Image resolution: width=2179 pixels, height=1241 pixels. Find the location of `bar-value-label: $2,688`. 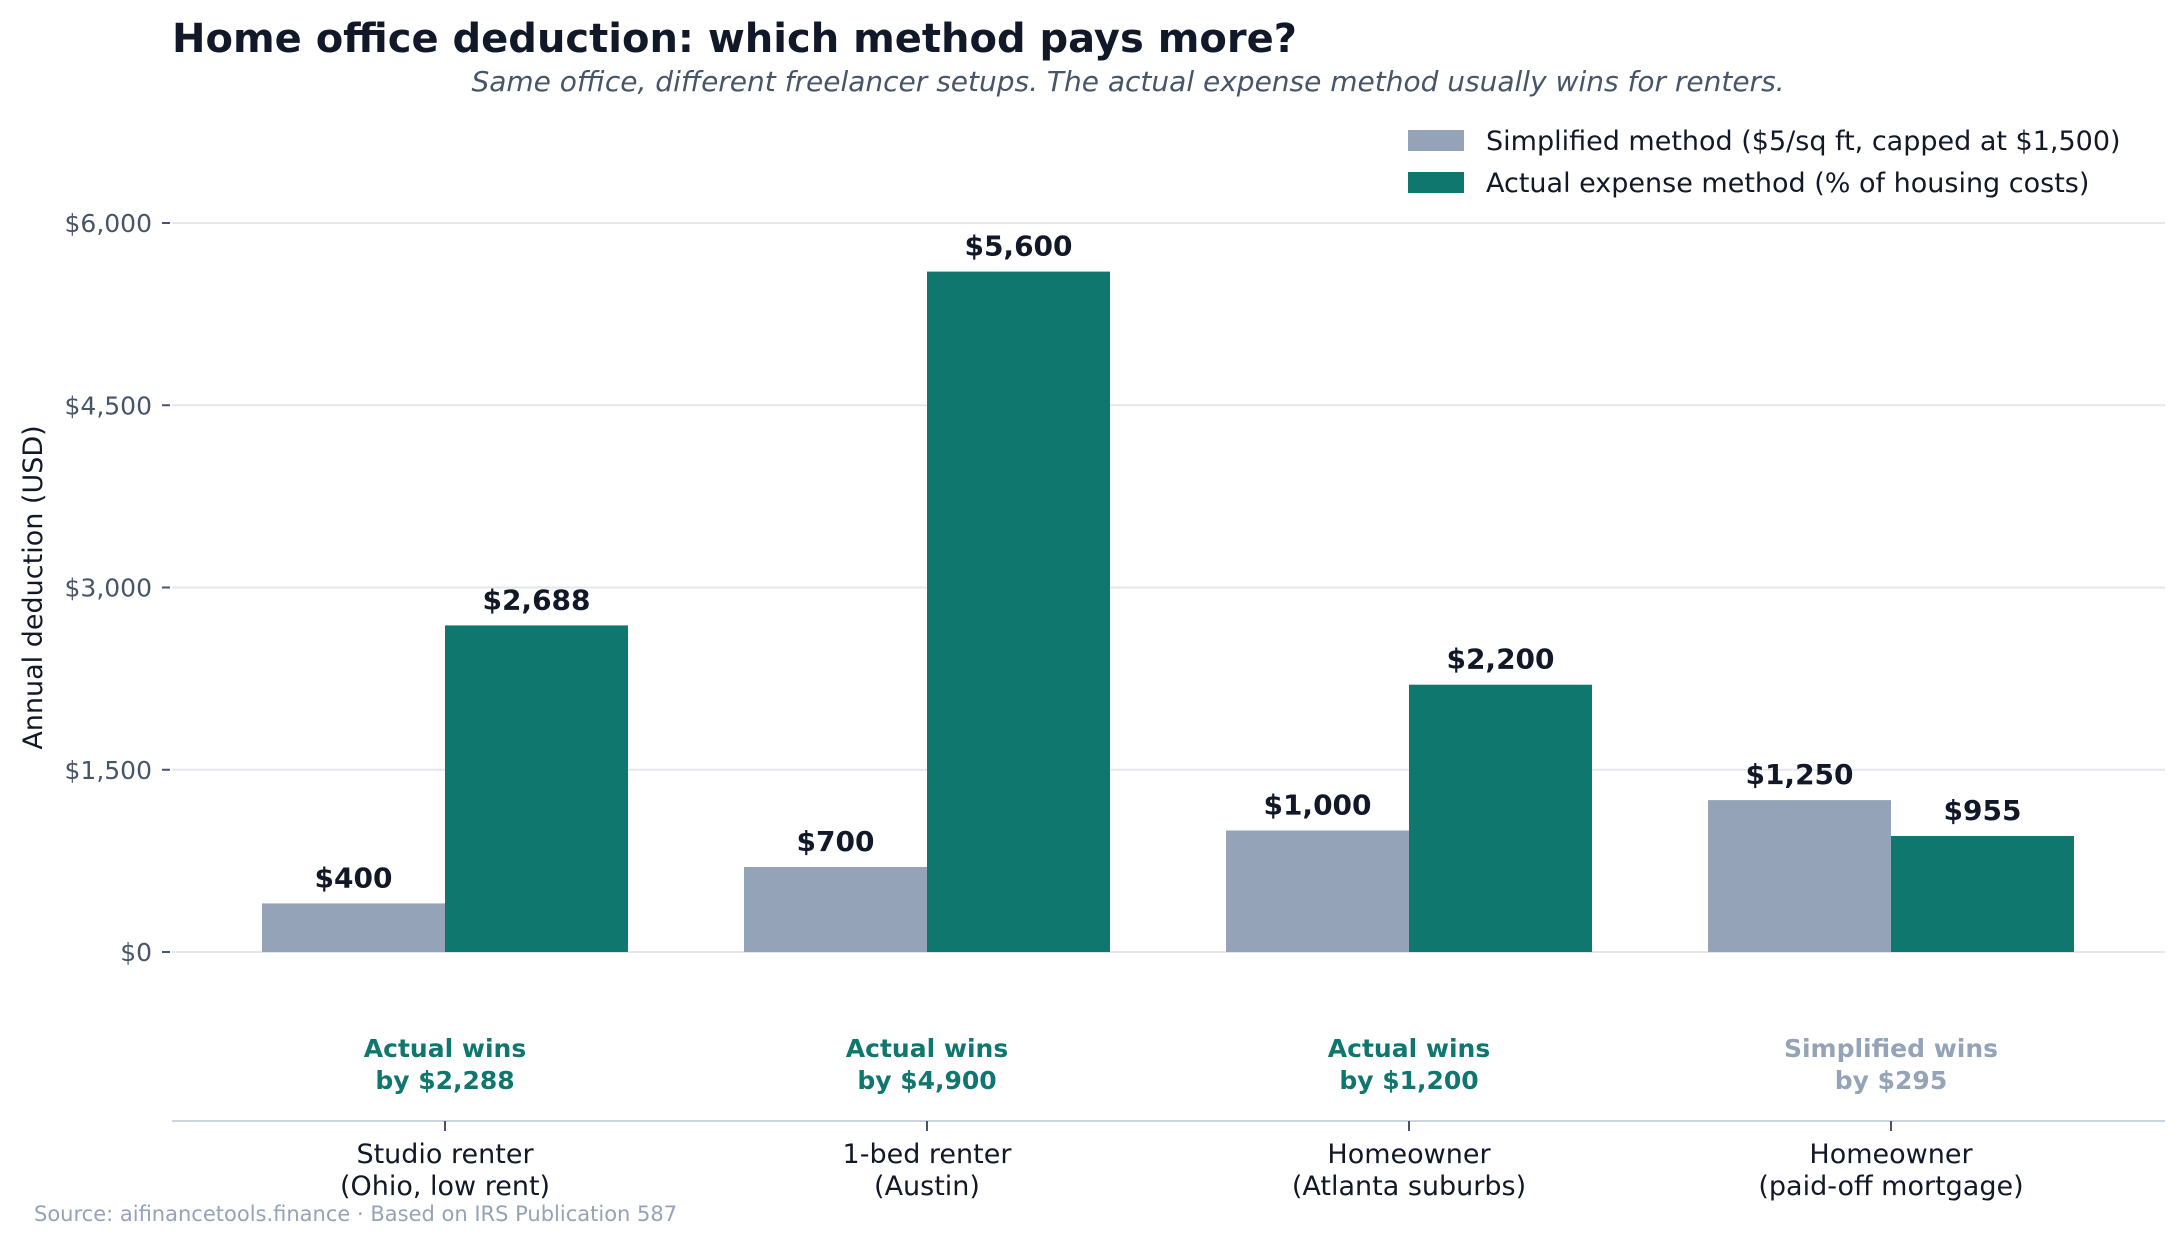

bar-value-label: $2,688 is located at coordinates (536, 599).